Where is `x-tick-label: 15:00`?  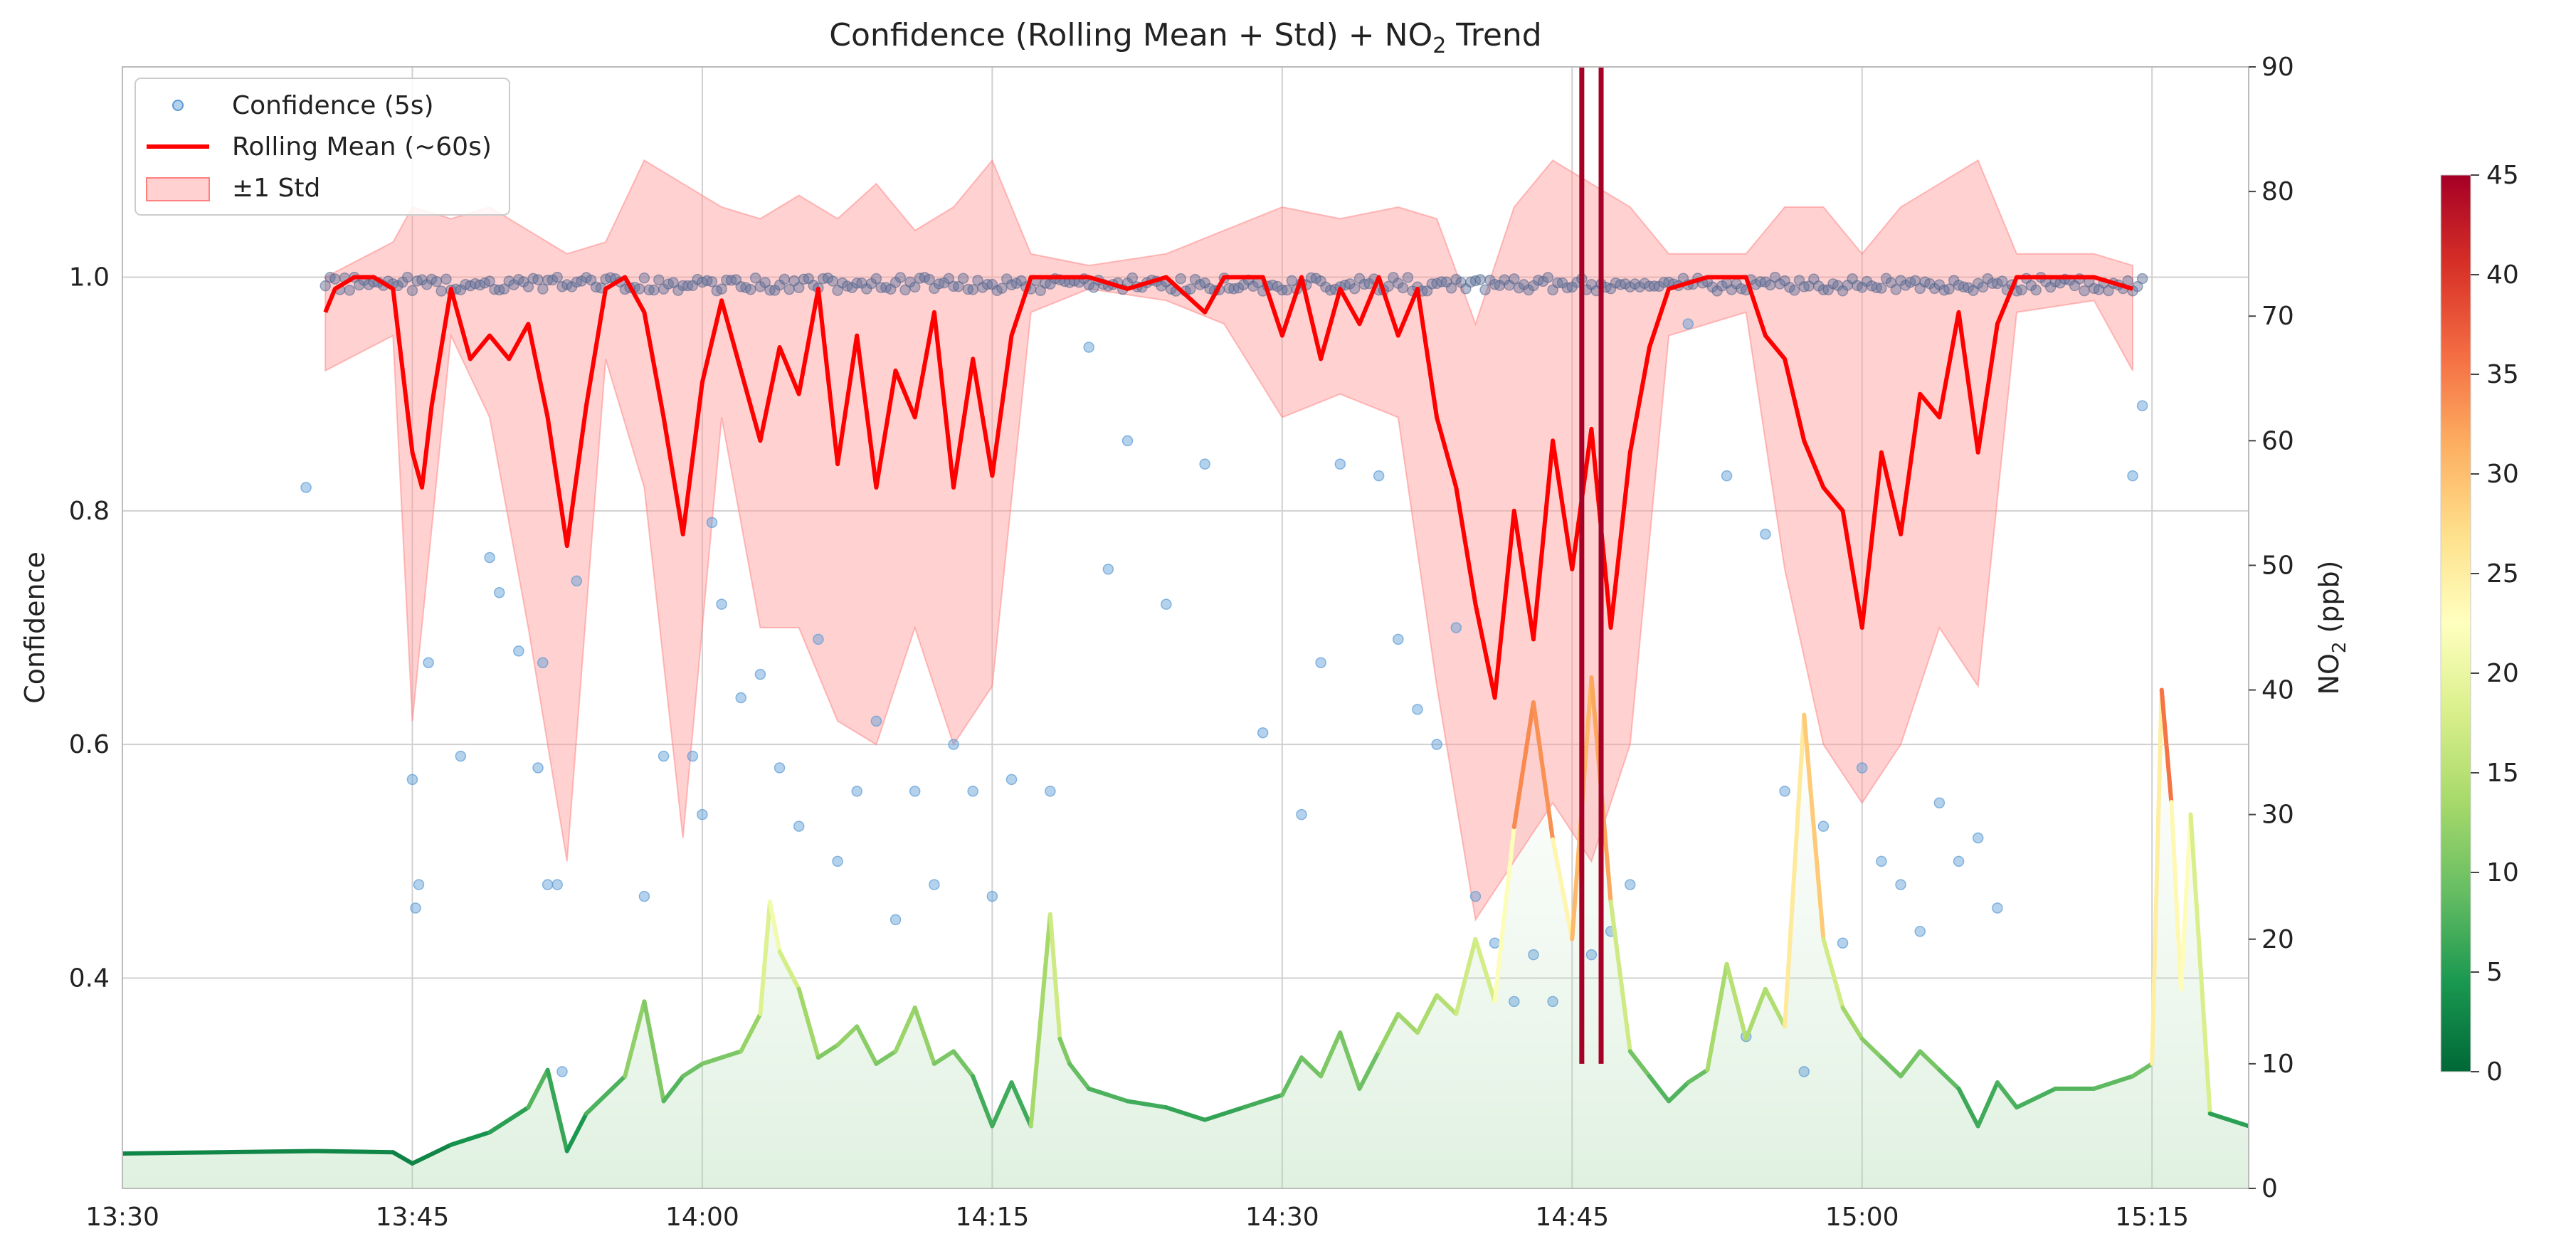
x-tick-label: 15:00 is located at coordinates (1862, 1217).